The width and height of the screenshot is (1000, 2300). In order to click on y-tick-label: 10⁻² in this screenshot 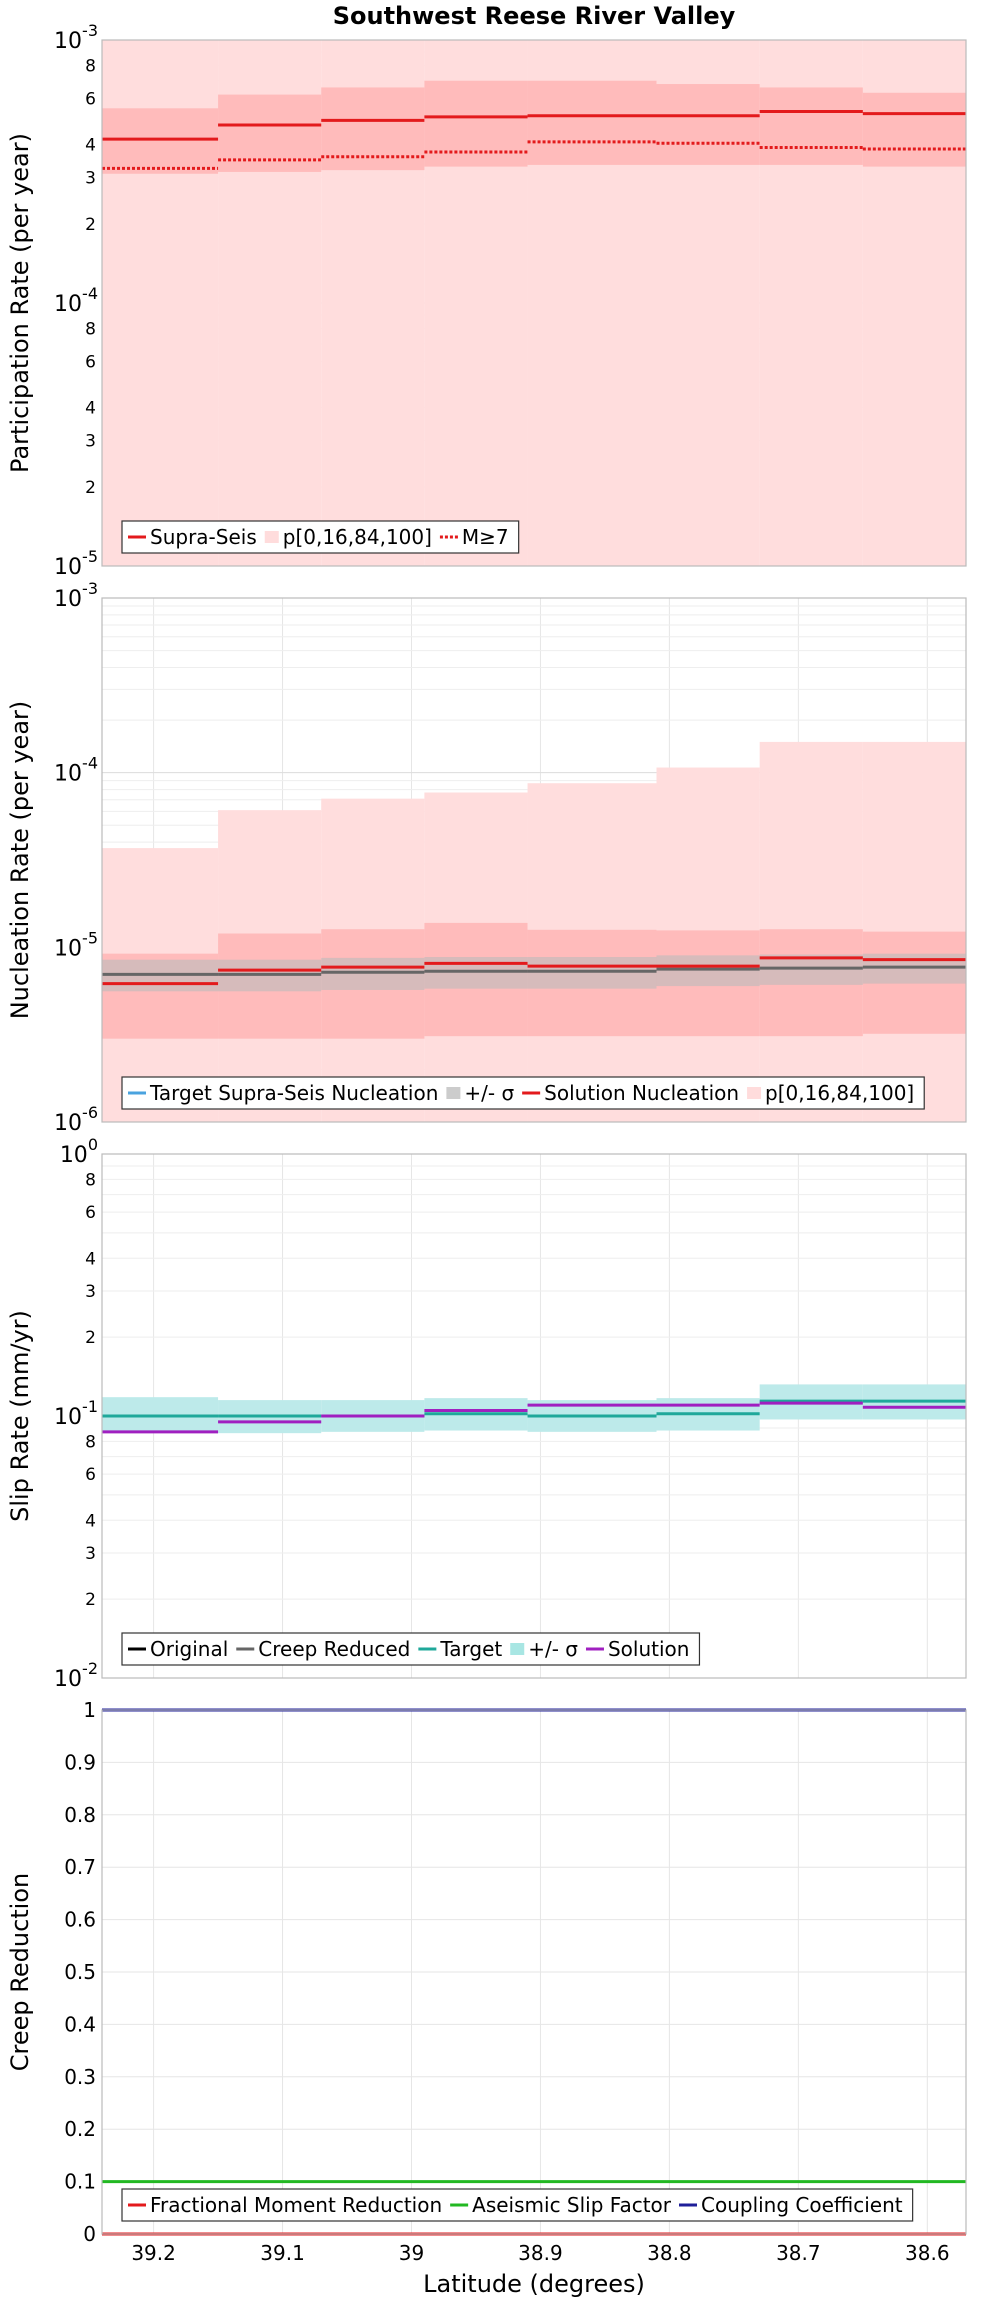, I will do `click(76, 1675)`.